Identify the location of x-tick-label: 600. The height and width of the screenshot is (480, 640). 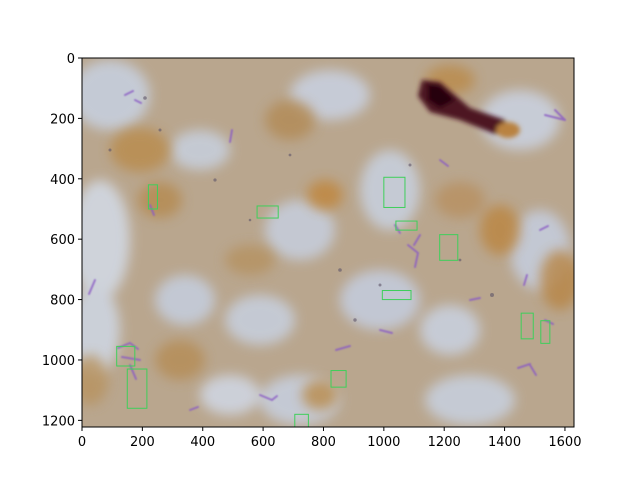
(263, 442).